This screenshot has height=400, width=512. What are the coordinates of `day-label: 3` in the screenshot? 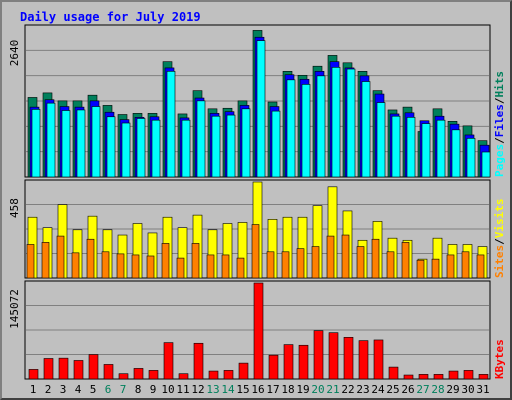 It's located at (63, 389).